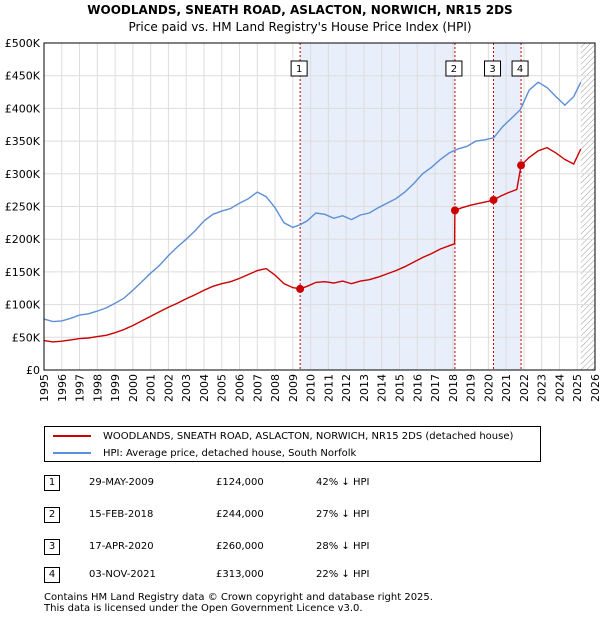 The height and width of the screenshot is (620, 600). Describe the element at coordinates (121, 514) in the screenshot. I see `transaction-date: 15-FEB-2018` at that location.